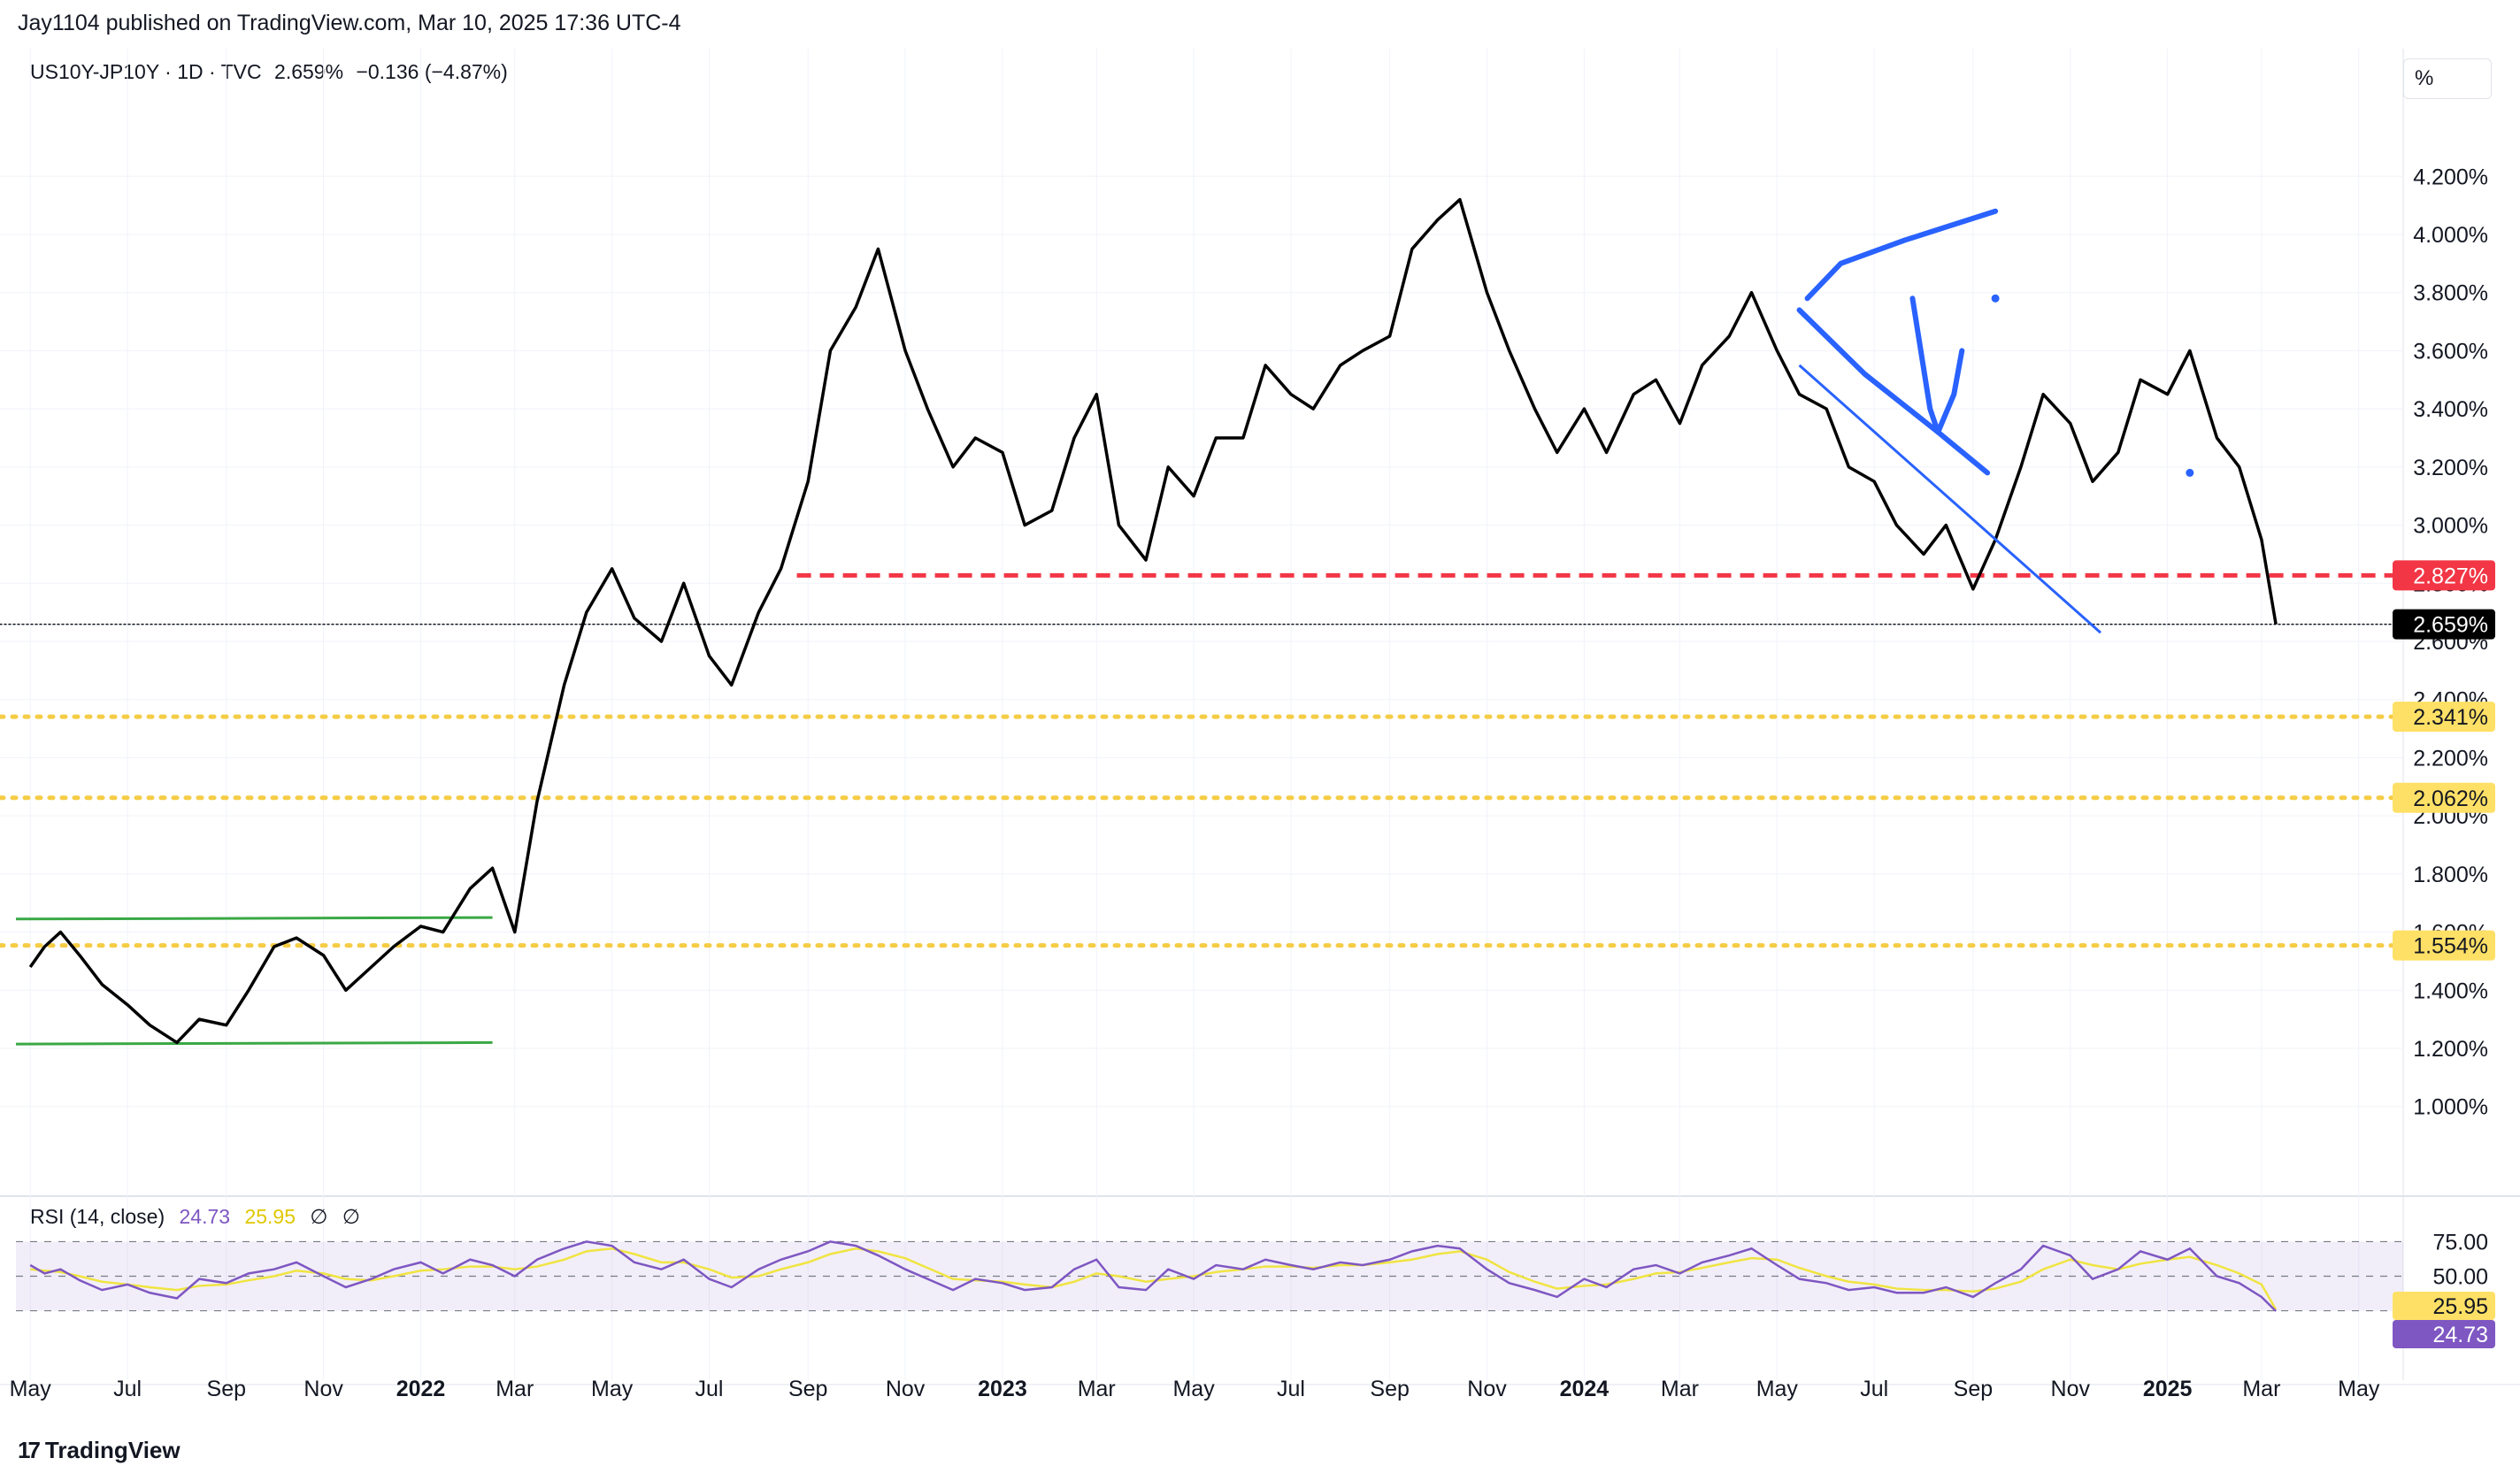 The height and width of the screenshot is (1481, 2520). I want to click on x-tick-label: 2025, so click(2168, 1389).